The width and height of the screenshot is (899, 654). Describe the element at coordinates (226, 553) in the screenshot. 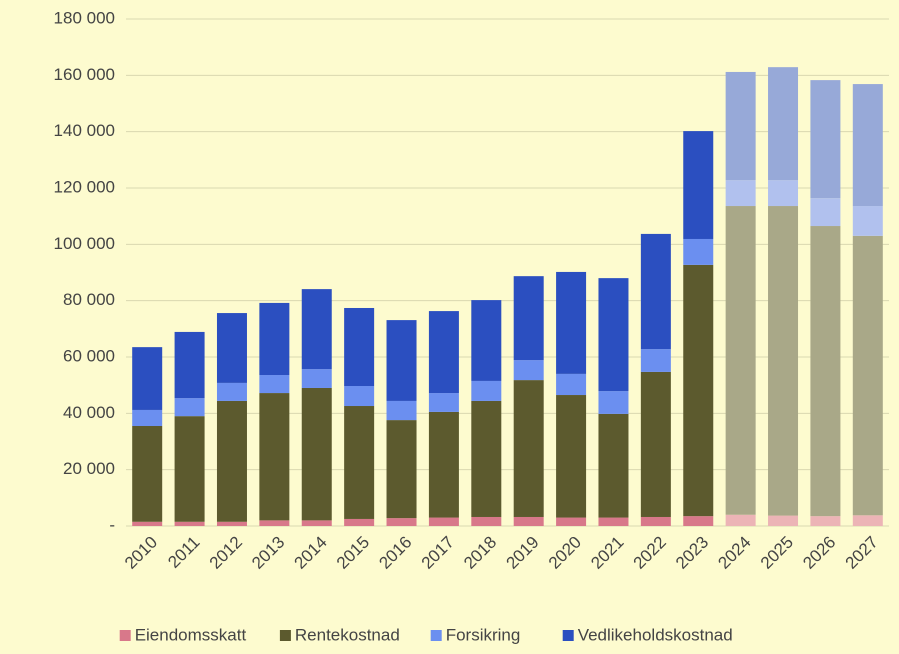

I see `x-tick-label: 2012` at that location.